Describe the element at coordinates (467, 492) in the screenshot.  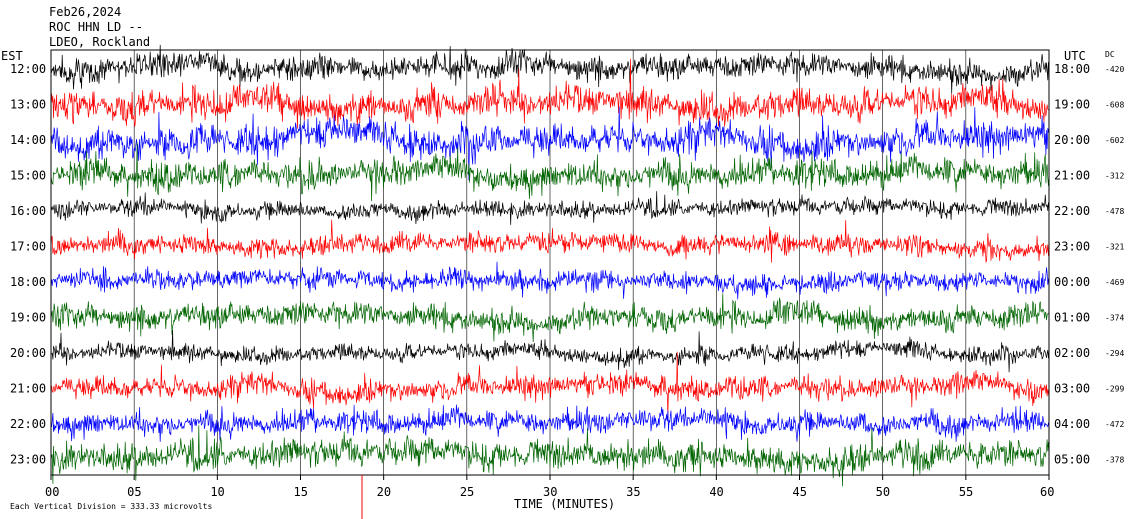
I see `x-tick-label: 25` at that location.